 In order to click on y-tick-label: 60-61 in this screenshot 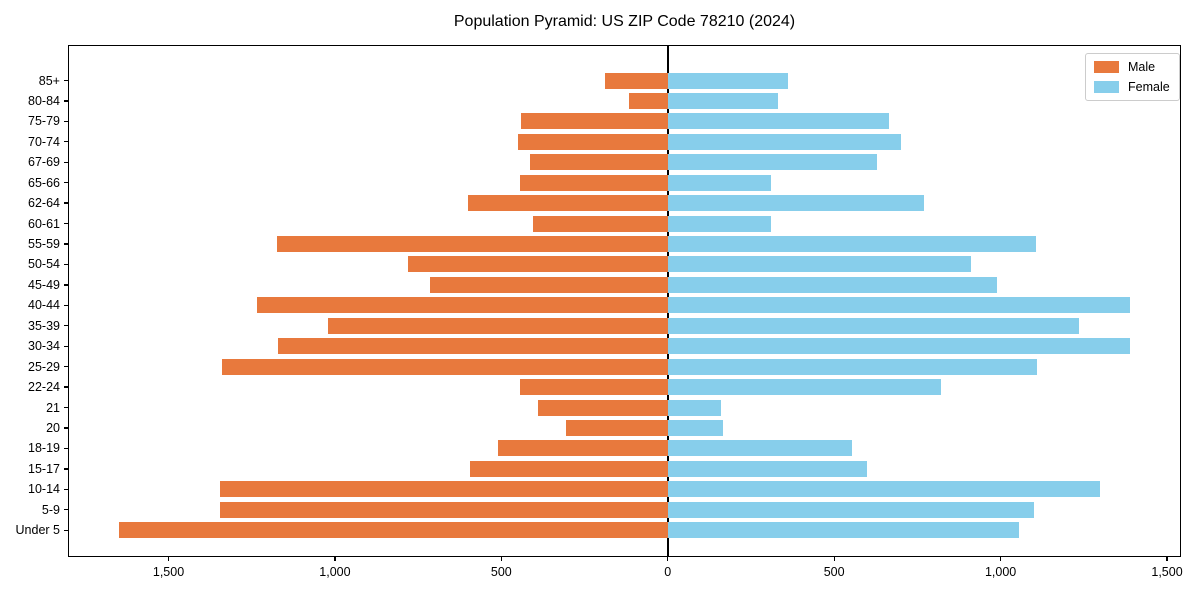, I will do `click(44, 223)`.